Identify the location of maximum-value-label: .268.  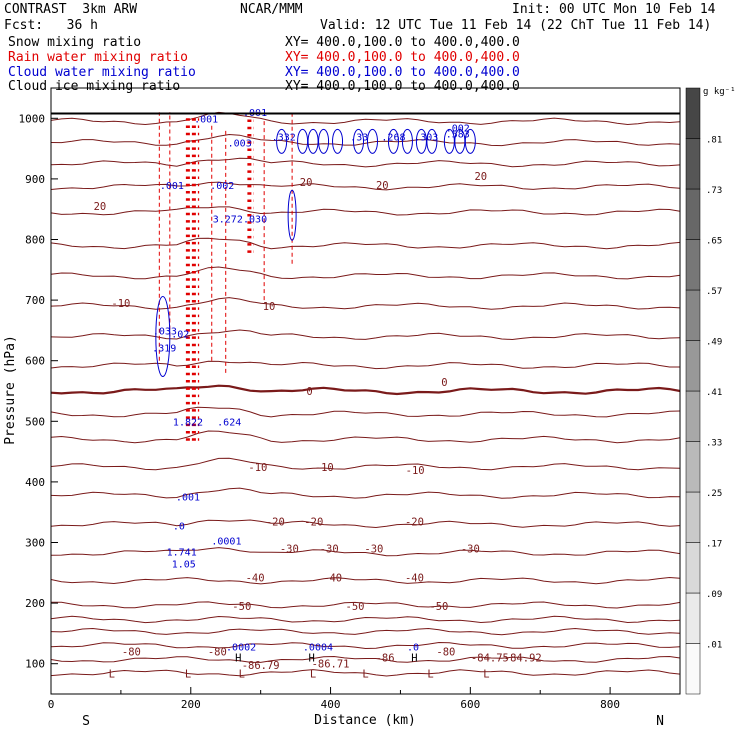
(393, 137).